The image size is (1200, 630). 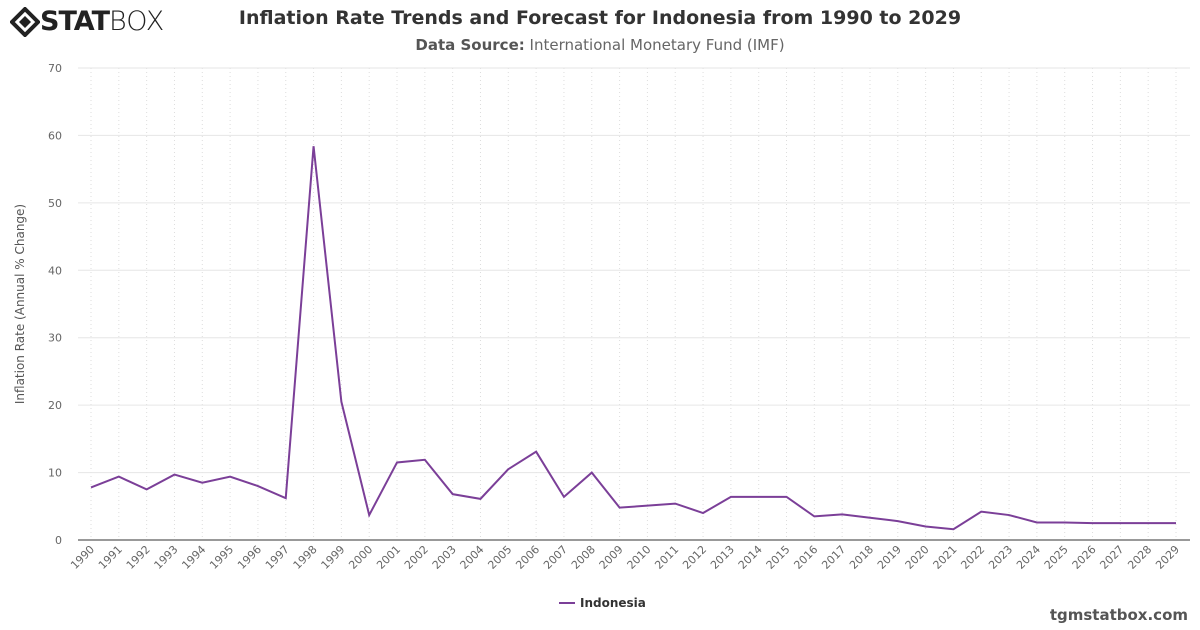 What do you see at coordinates (221, 557) in the screenshot?
I see `x-tick-label: 1995` at bounding box center [221, 557].